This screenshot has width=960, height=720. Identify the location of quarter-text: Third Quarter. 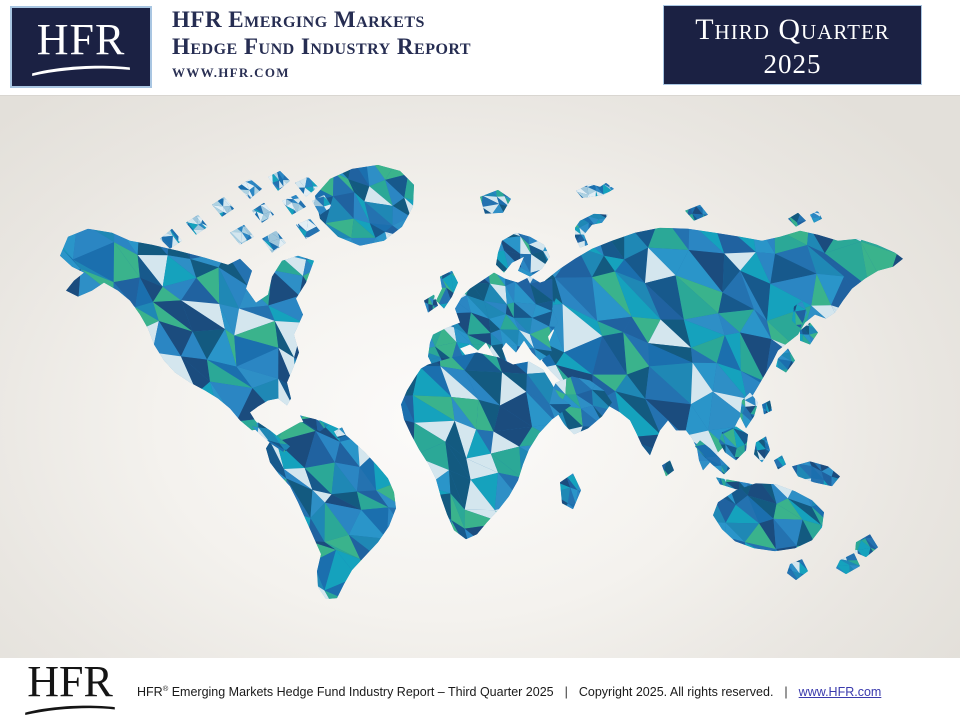
(792, 29).